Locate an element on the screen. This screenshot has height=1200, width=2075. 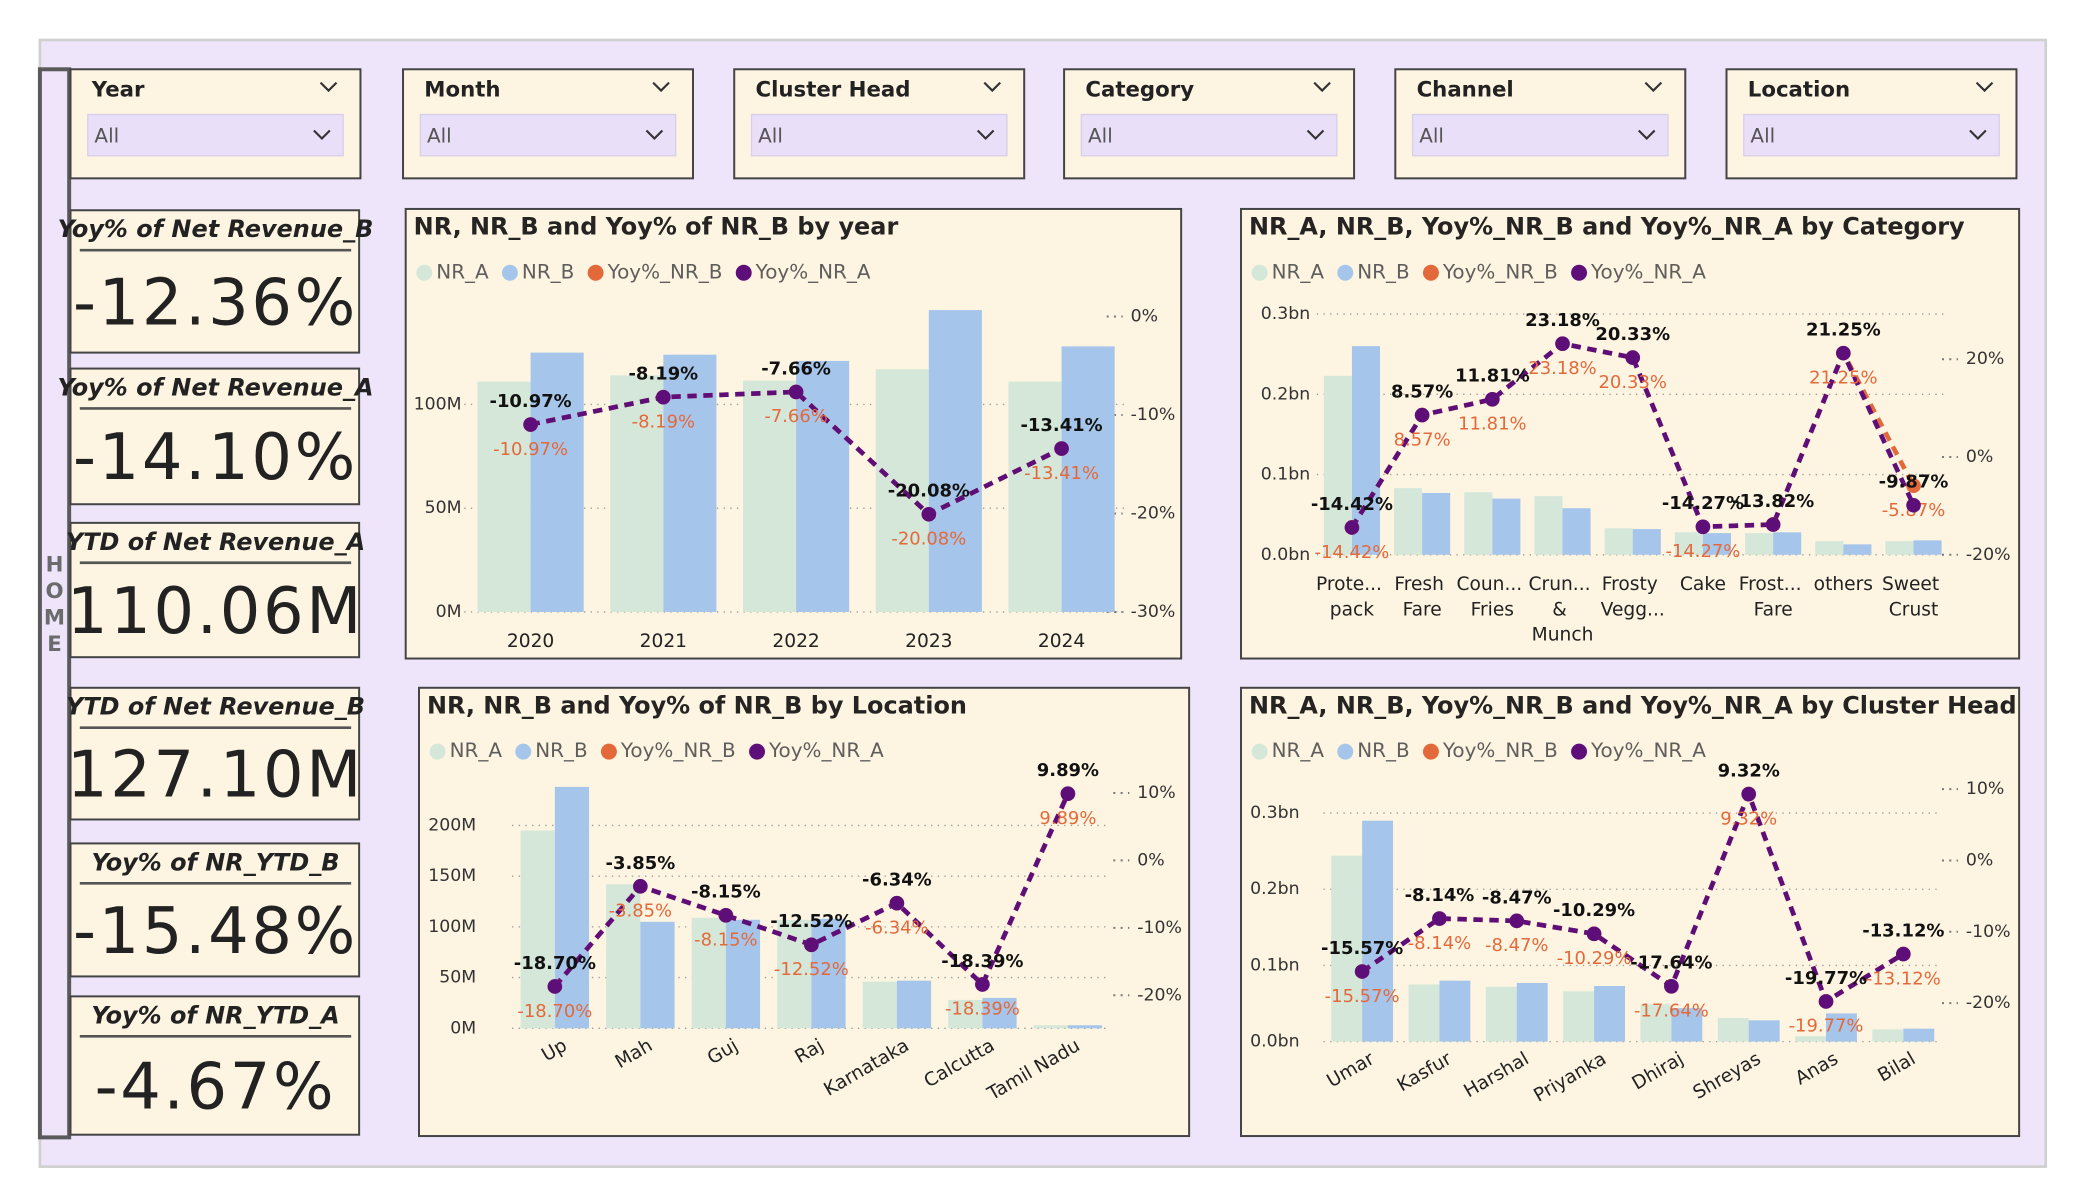
x-tick-label: Coun... Fries is located at coordinates (1493, 597).